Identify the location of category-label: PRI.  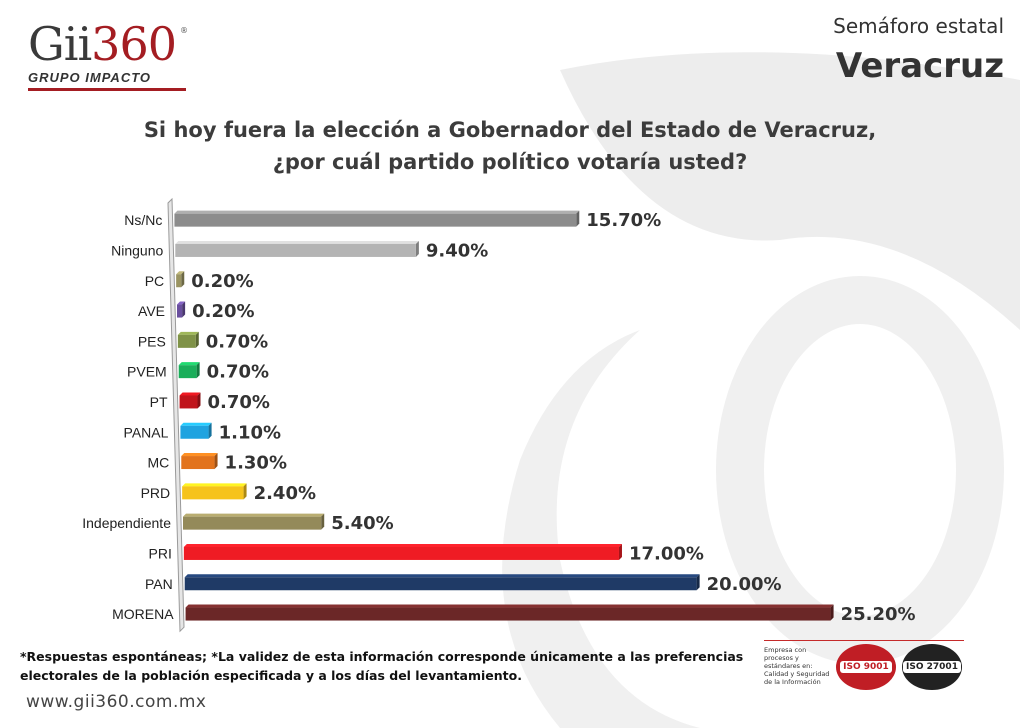
(160, 553).